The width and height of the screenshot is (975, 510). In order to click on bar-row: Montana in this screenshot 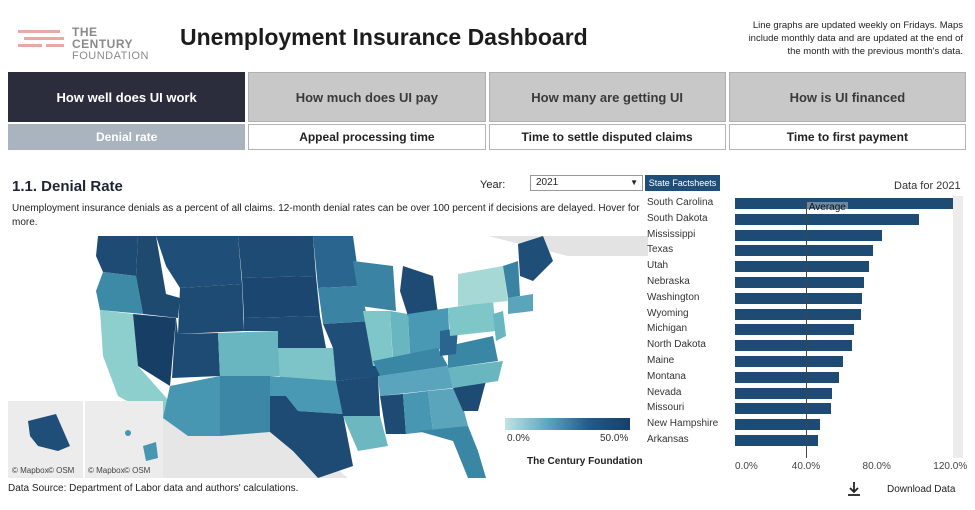, I will do `click(805, 378)`.